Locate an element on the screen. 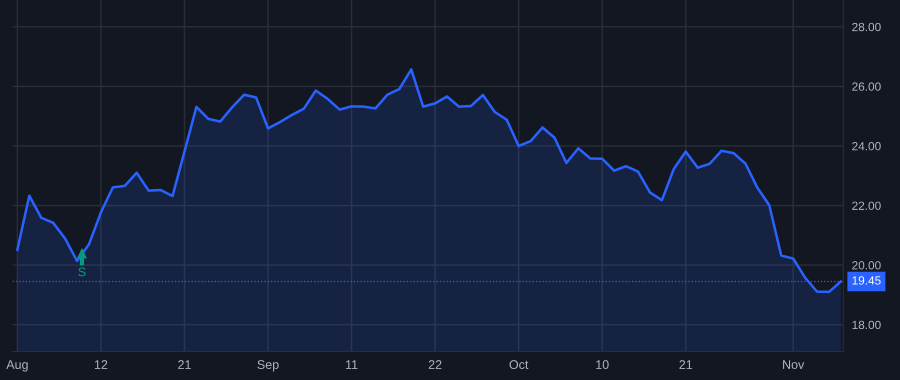 The height and width of the screenshot is (380, 900). ref-line-label: 19.45 is located at coordinates (866, 280).